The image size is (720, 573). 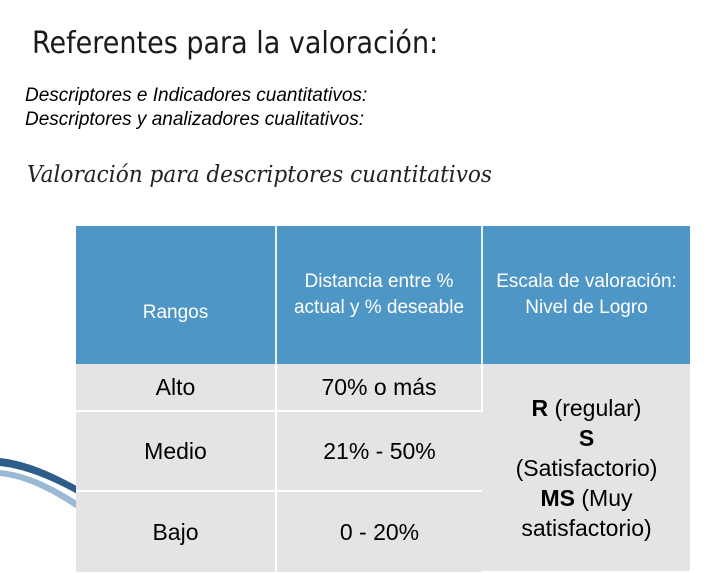 I want to click on slide-title: Referentes para la valoración:, so click(x=235, y=43).